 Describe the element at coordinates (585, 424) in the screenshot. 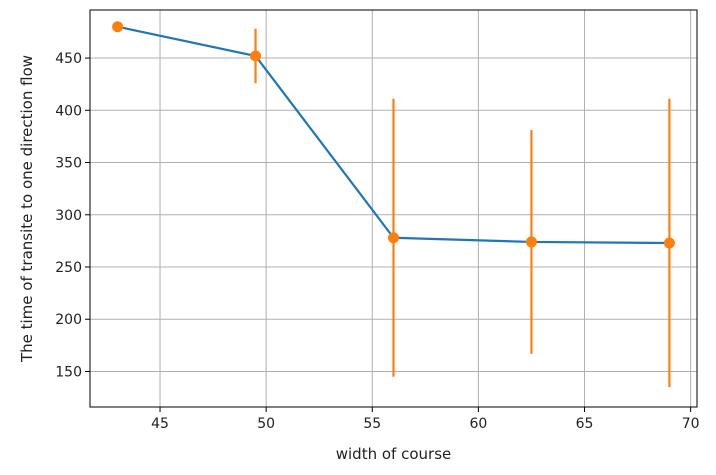

I see `x-tick-label: 65` at that location.